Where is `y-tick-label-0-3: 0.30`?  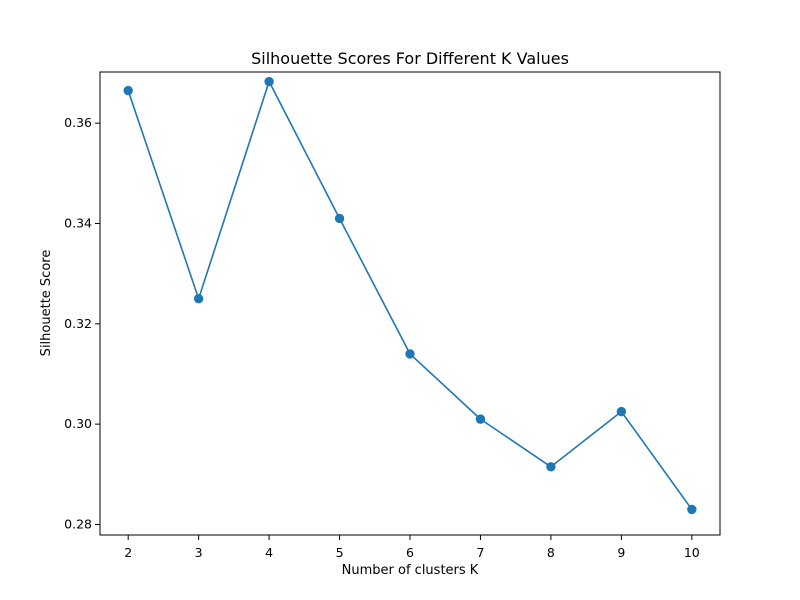 y-tick-label-0-3: 0.30 is located at coordinates (78, 423).